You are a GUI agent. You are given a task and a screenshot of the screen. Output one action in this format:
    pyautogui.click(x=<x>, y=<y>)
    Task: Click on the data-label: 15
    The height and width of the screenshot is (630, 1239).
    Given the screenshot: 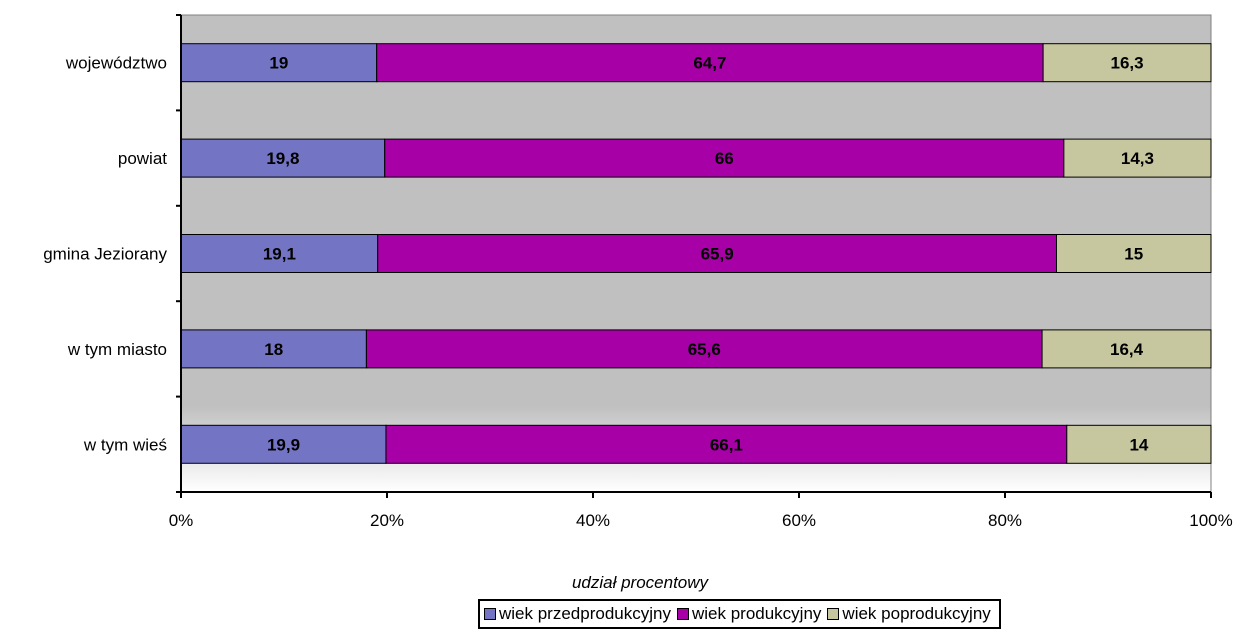 What is the action you would take?
    pyautogui.click(x=1133, y=254)
    